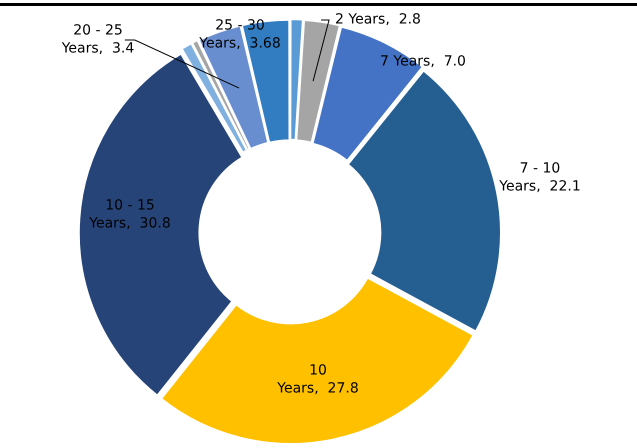 The height and width of the screenshot is (448, 637). I want to click on slice-label: 10 - 15 Years, 30.8, so click(129, 215).